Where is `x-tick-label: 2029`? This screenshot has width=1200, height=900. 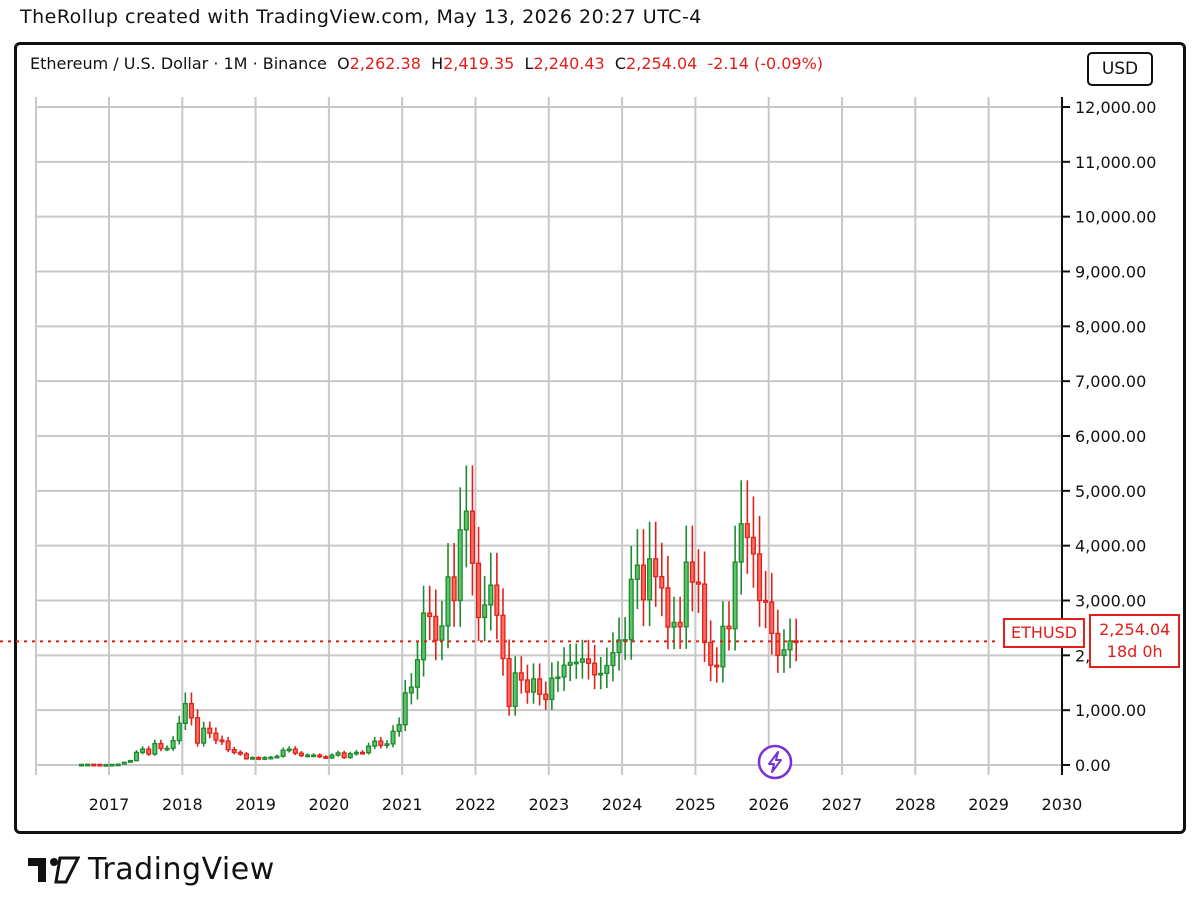
x-tick-label: 2029 is located at coordinates (988, 804).